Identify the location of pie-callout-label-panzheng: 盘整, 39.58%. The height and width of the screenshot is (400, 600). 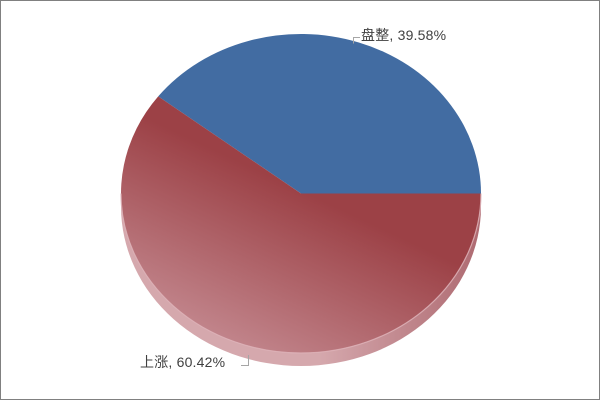
(404, 35).